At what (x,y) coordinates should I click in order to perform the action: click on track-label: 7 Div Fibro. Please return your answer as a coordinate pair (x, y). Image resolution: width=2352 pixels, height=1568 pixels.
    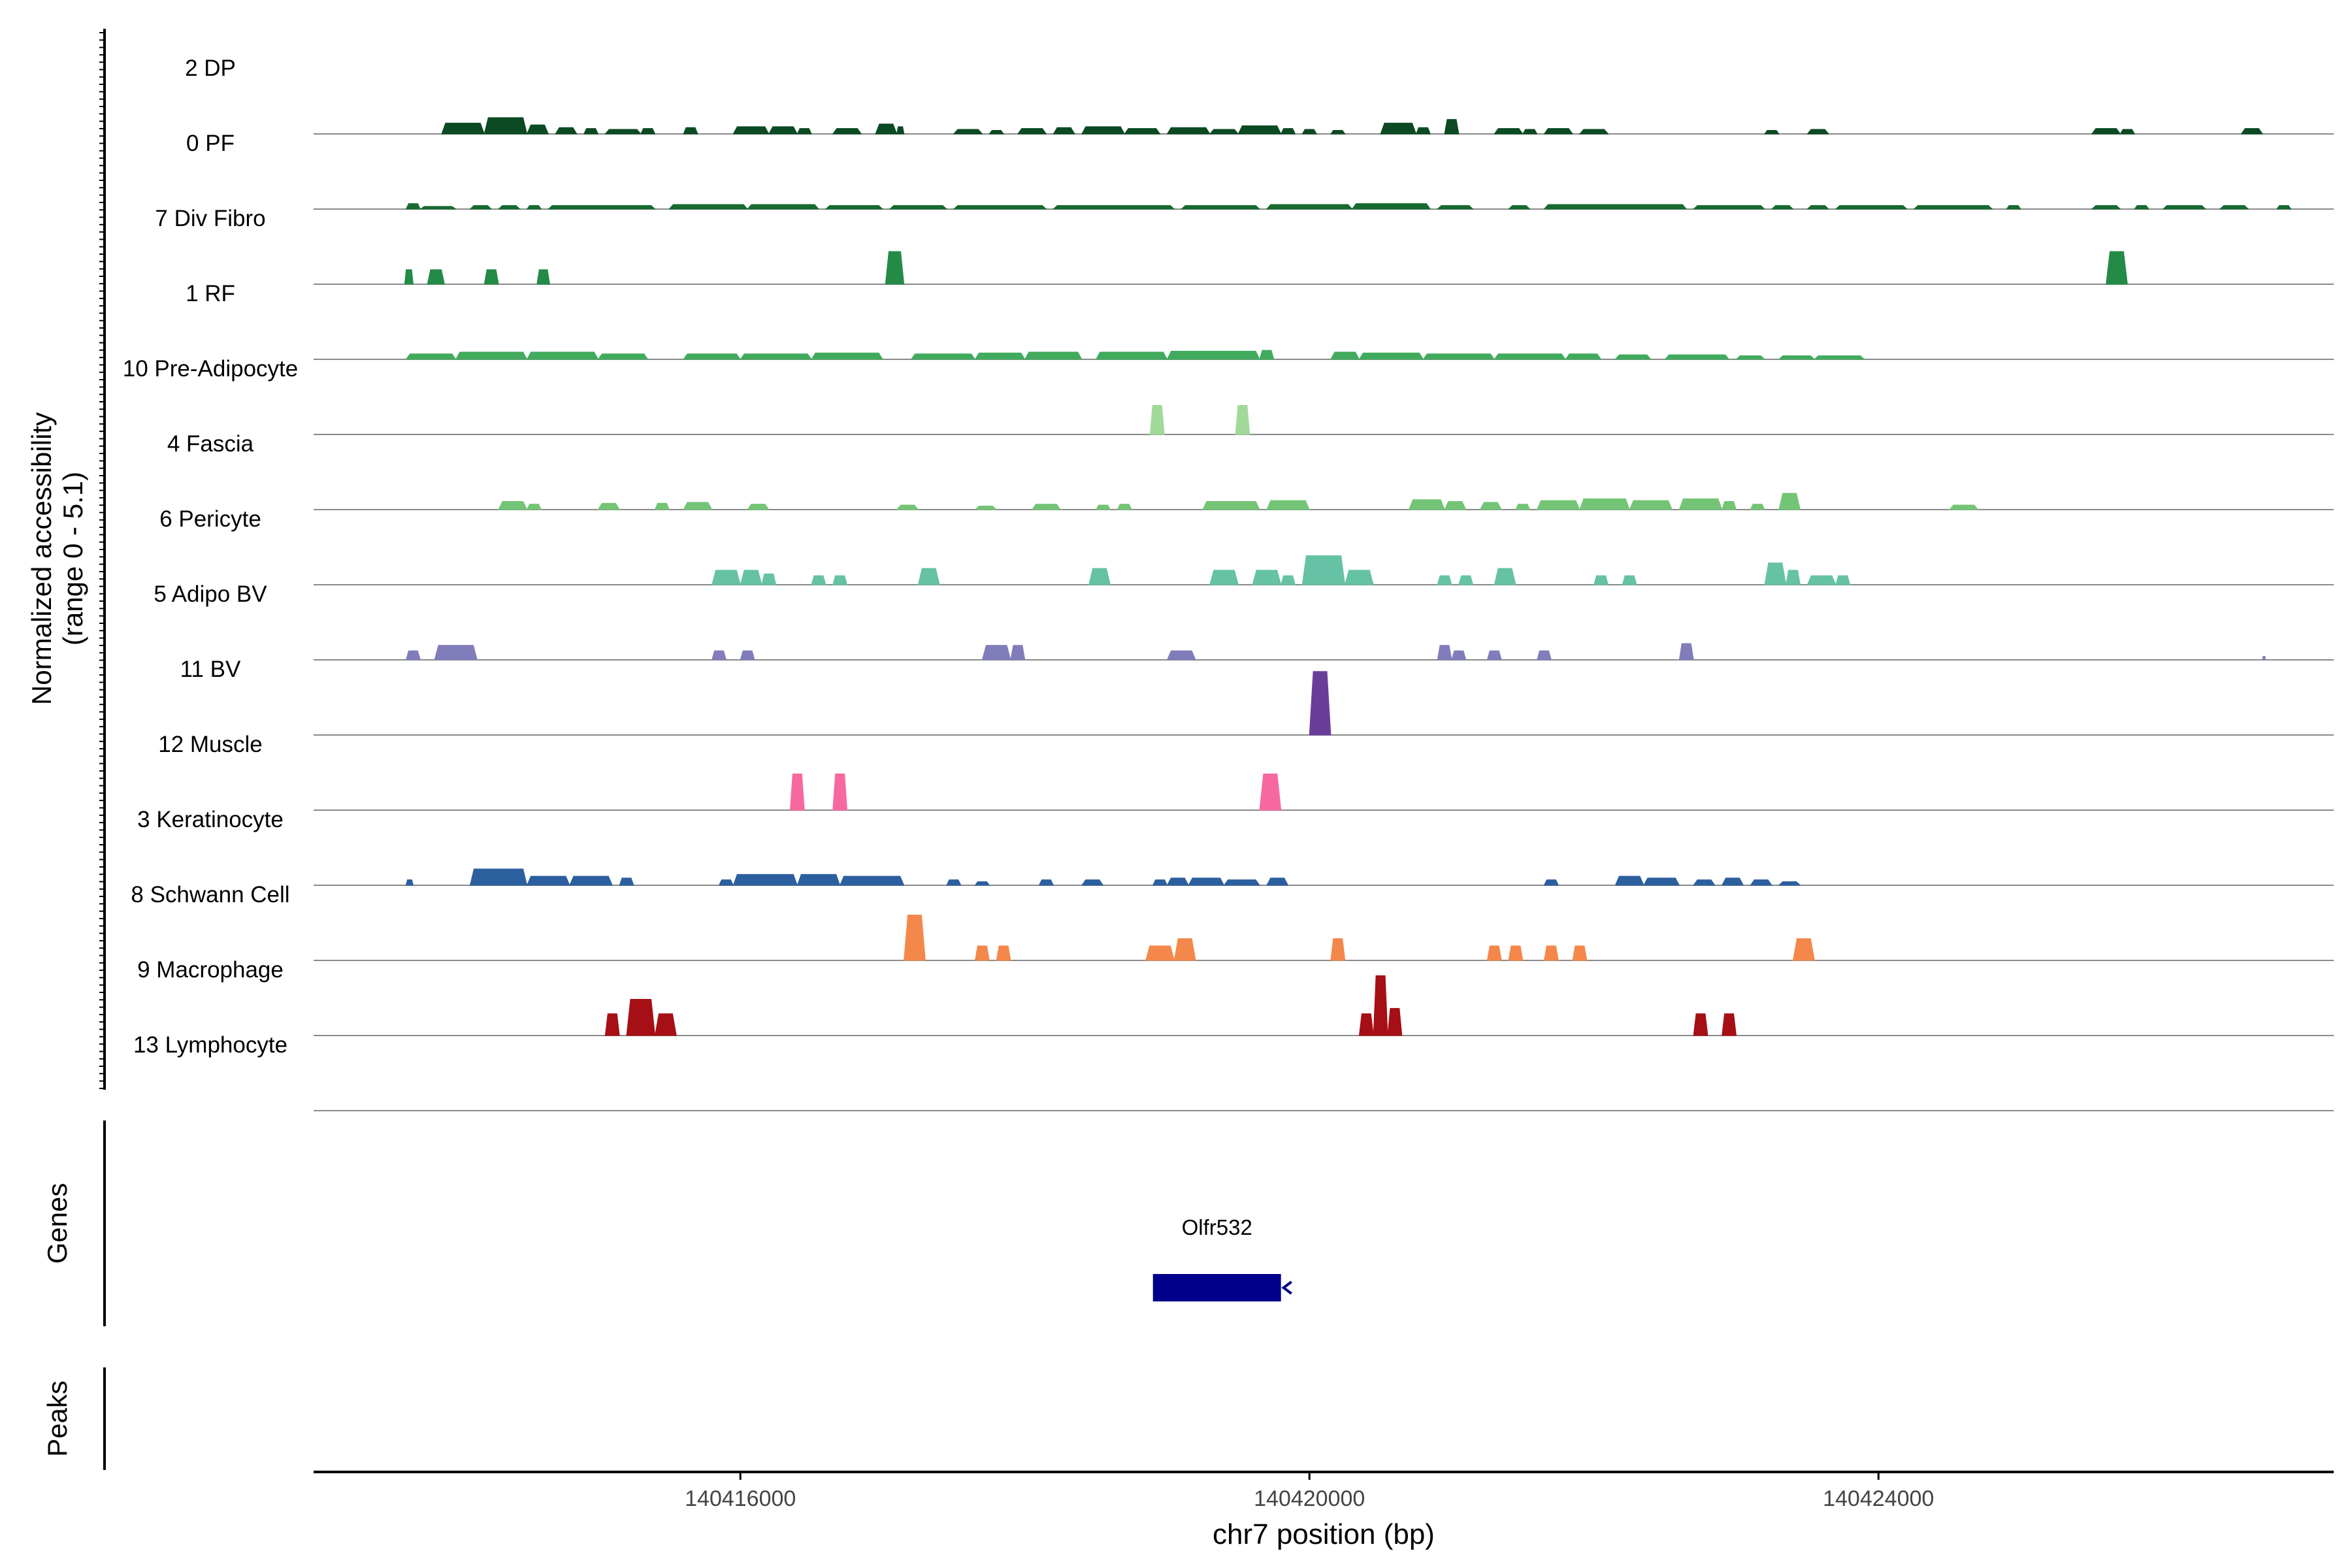
    Looking at the image, I should click on (210, 218).